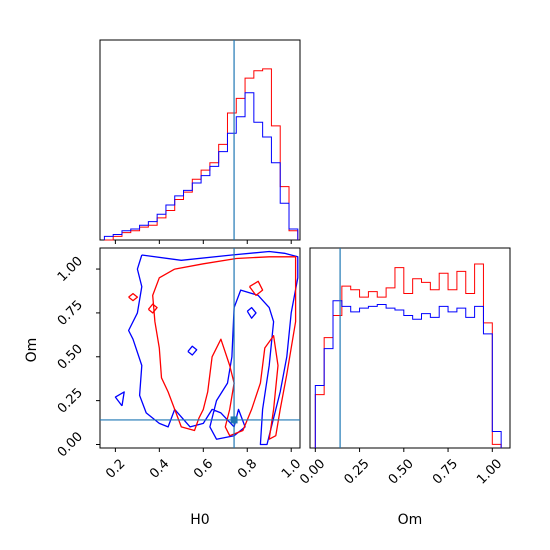 The image size is (550, 550). What do you see at coordinates (247, 468) in the screenshot?
I see `joint-xtick-label: 0.8` at bounding box center [247, 468].